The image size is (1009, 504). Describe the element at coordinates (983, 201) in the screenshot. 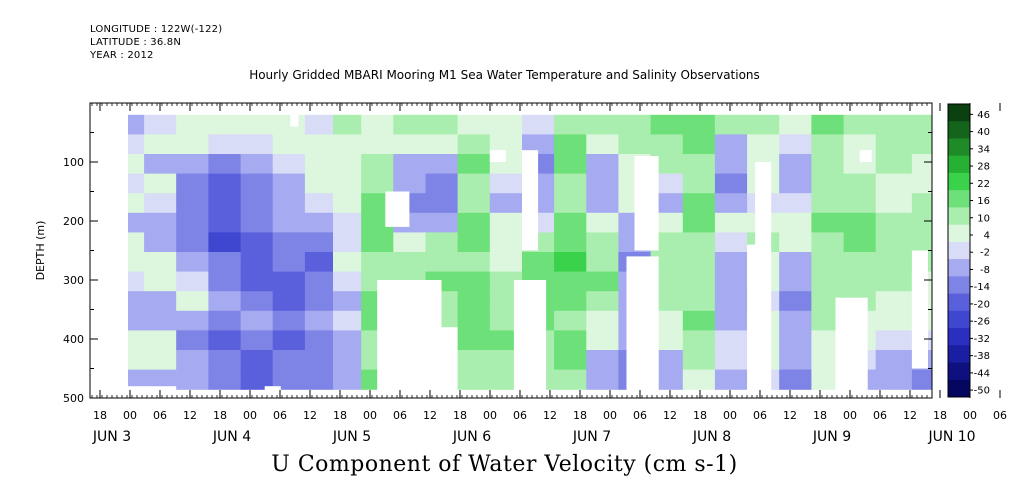

I see `colorbar-label: 16` at that location.